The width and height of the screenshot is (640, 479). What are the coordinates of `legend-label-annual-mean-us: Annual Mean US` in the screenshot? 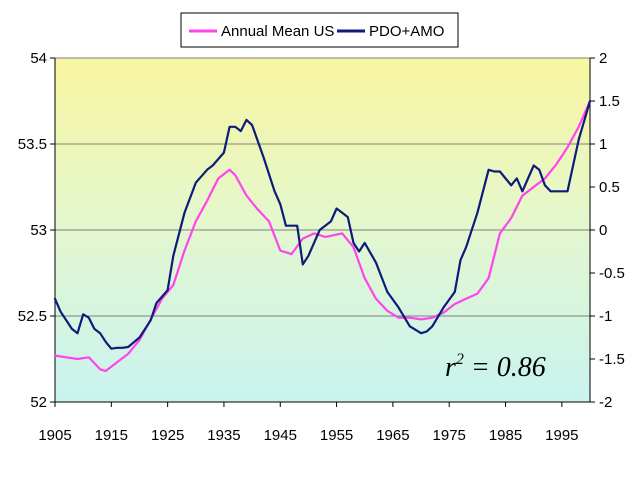 It's located at (277, 31).